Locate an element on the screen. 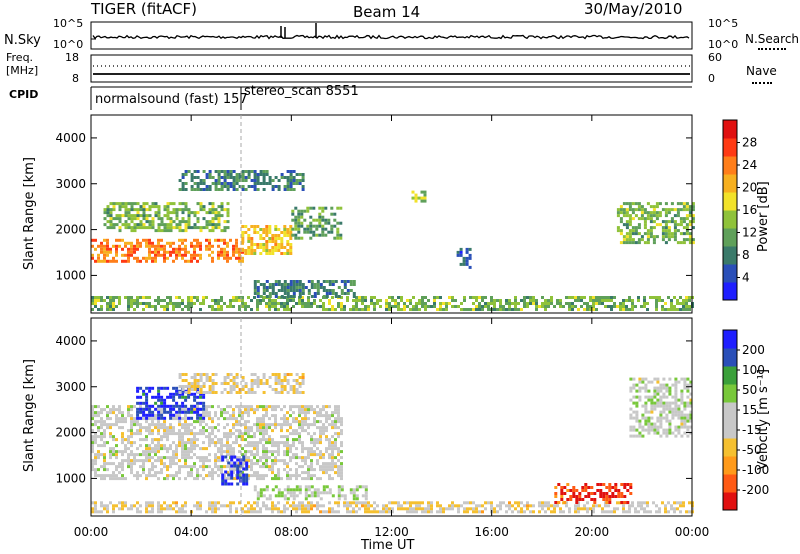 The image size is (800, 554). colorbar-tick-label: 16 is located at coordinates (749, 210).